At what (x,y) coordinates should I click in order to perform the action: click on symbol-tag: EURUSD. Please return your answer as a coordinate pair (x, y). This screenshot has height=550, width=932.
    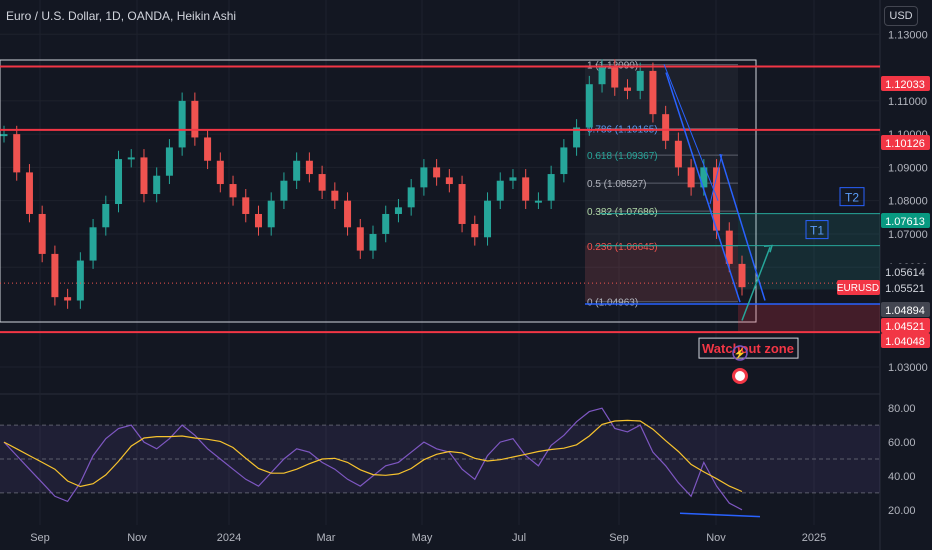
    Looking at the image, I should click on (858, 288).